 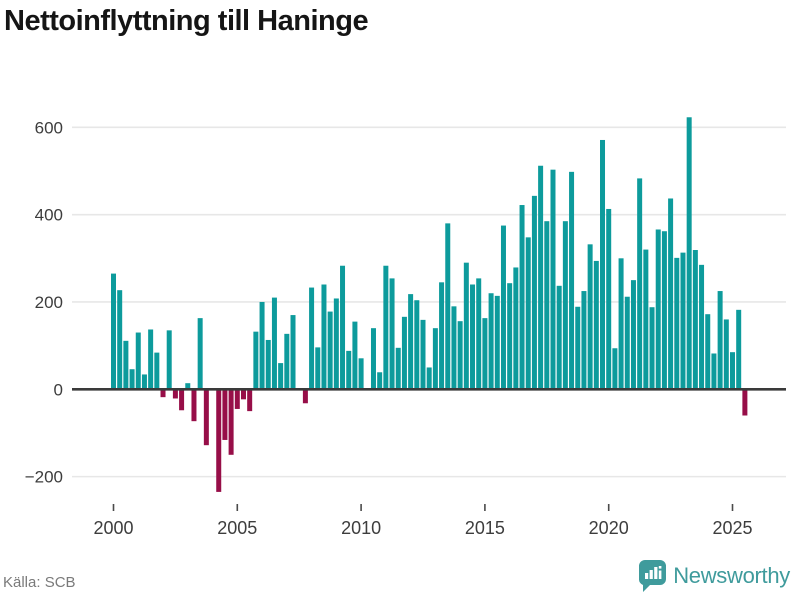 I want to click on bar-2014Q1, so click(x=460, y=355).